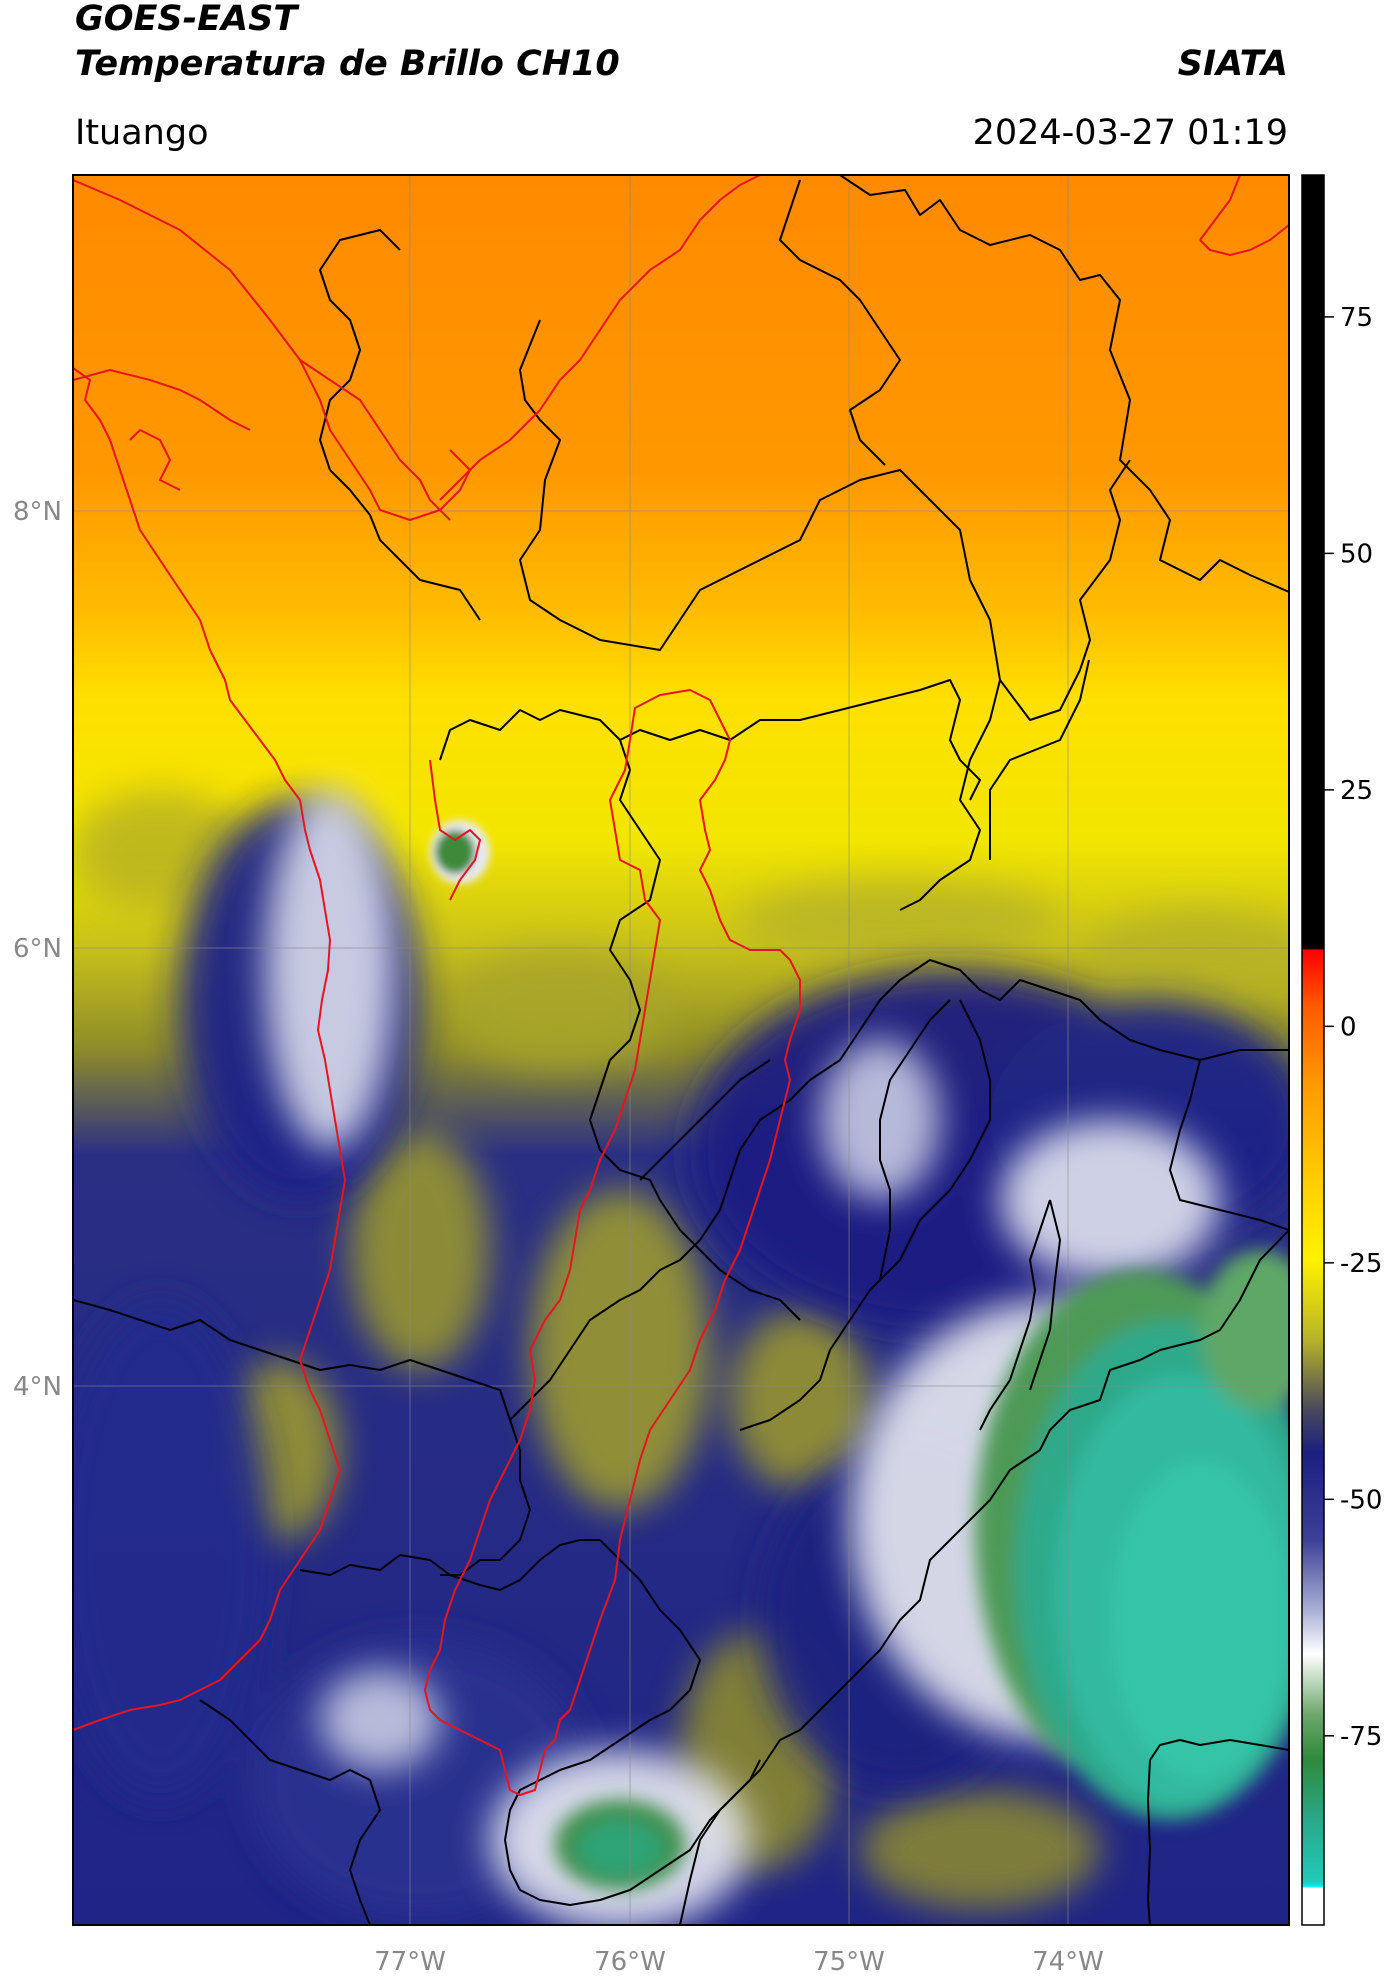 The width and height of the screenshot is (1384, 1981). Describe the element at coordinates (410, 1962) in the screenshot. I see `lon-label-77: 77°W` at that location.